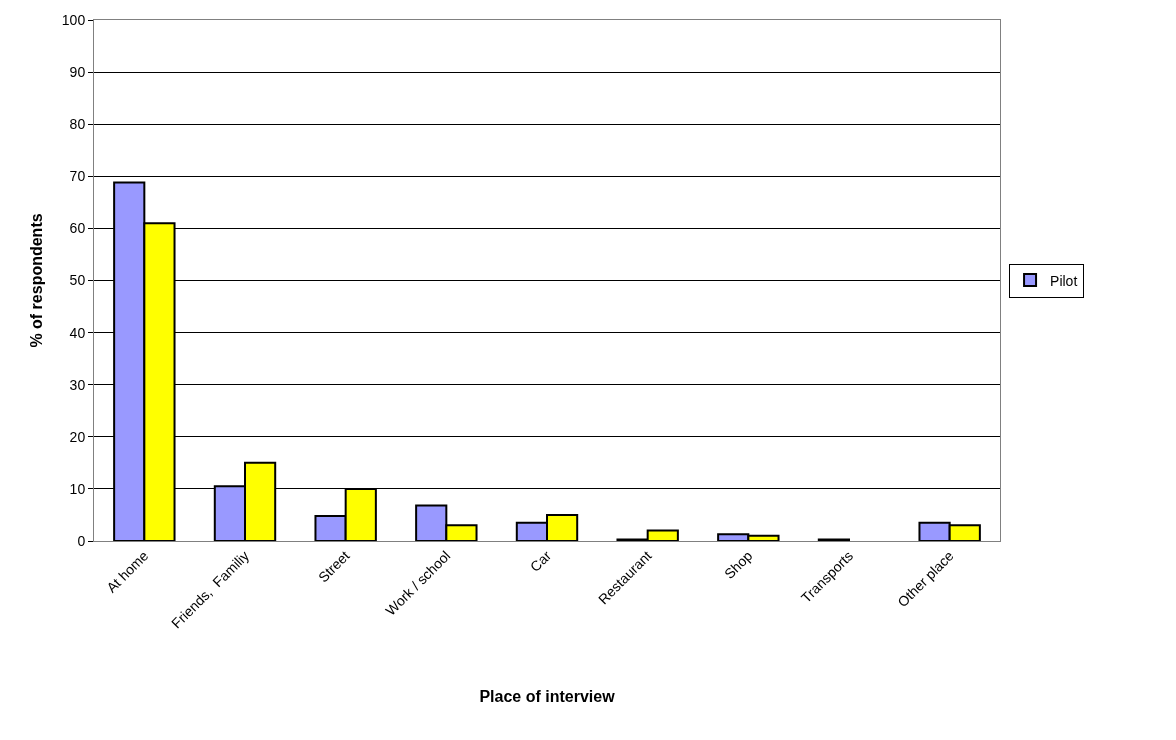  Describe the element at coordinates (36, 280) in the screenshot. I see `y-axis-title: % of respondents` at that location.